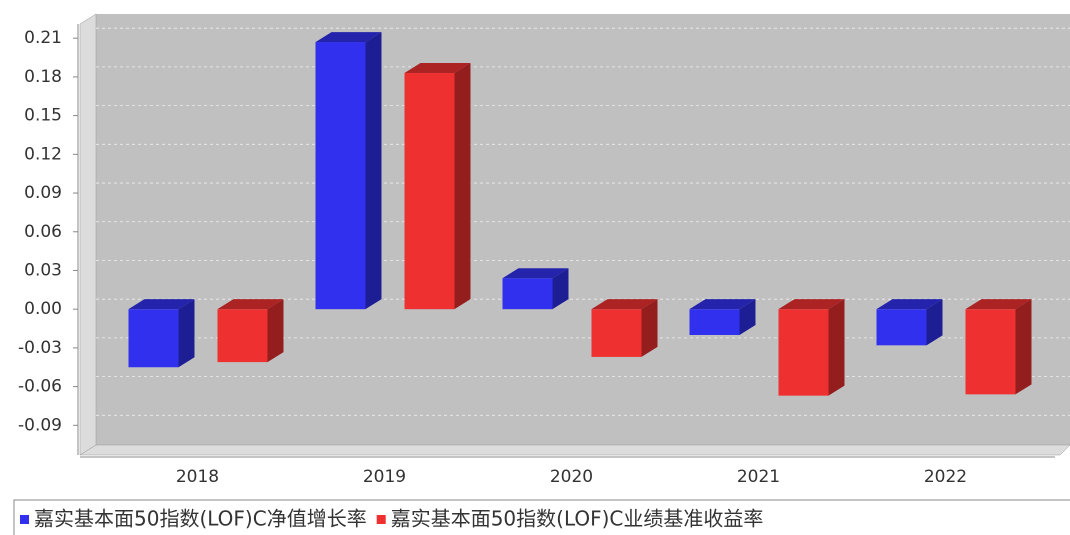 The image size is (1070, 535). Describe the element at coordinates (43, 77) in the screenshot. I see `y-tick-label: 0.18` at that location.